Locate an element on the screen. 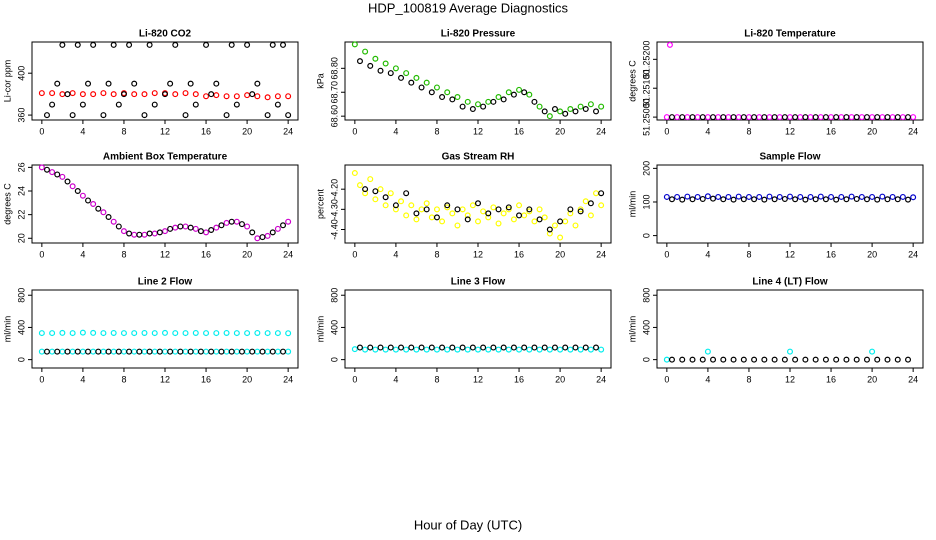 This screenshot has width=936, height=540. x-tick-label: 12 is located at coordinates (790, 131).